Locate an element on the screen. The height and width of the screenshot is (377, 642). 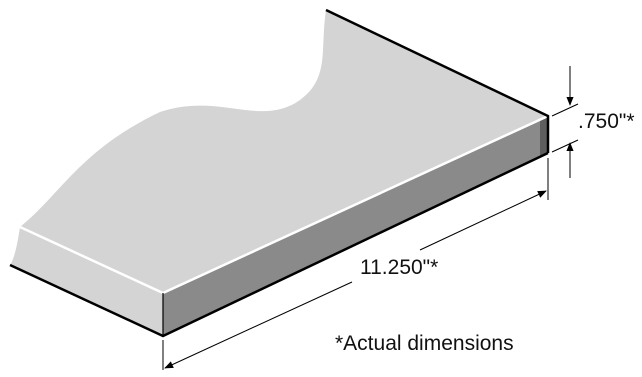
back-edge-outline is located at coordinates (437, 80).